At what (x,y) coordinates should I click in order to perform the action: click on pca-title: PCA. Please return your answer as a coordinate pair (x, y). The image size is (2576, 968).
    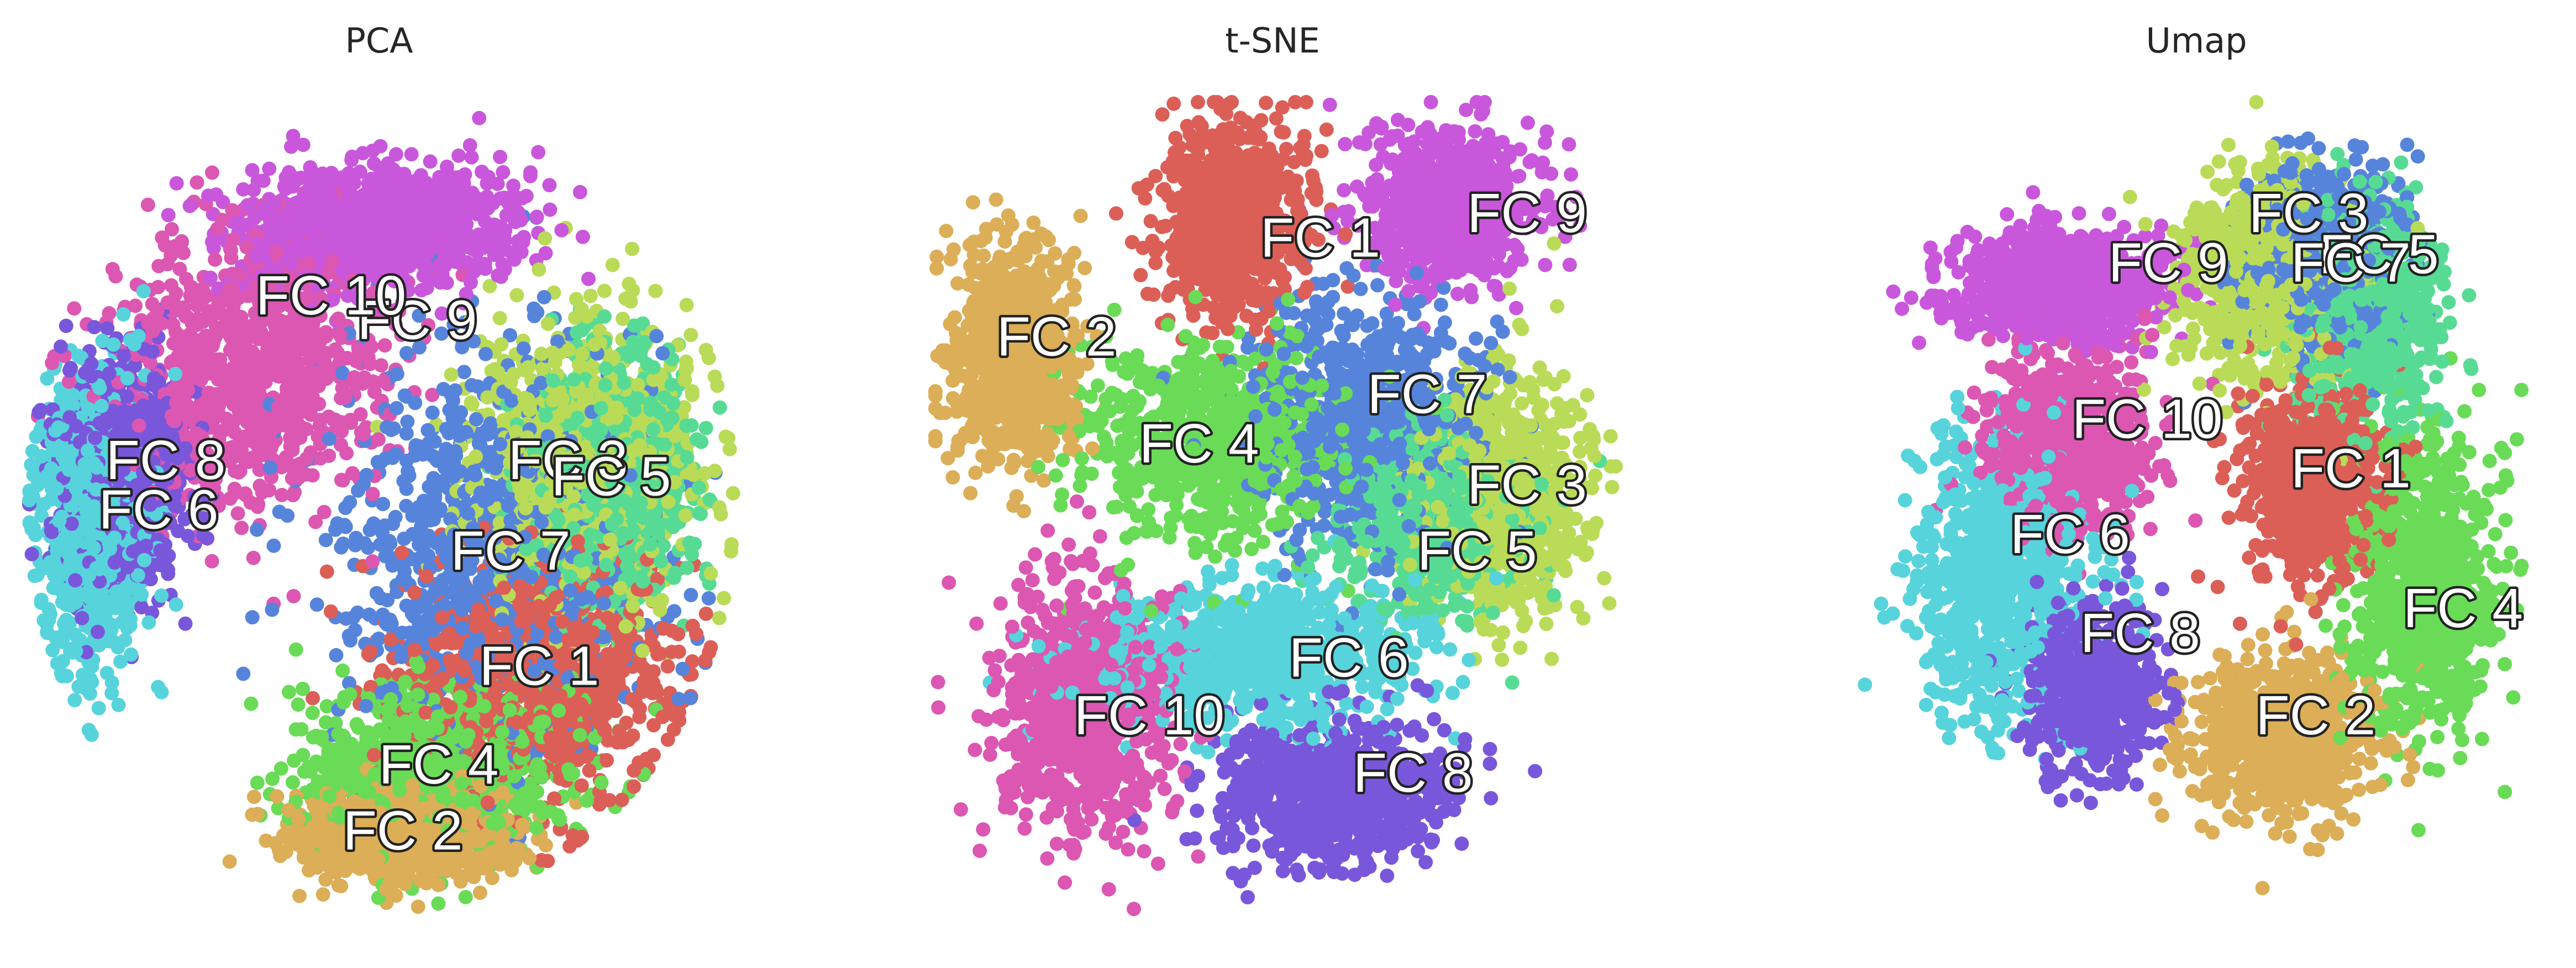
    Looking at the image, I should click on (379, 40).